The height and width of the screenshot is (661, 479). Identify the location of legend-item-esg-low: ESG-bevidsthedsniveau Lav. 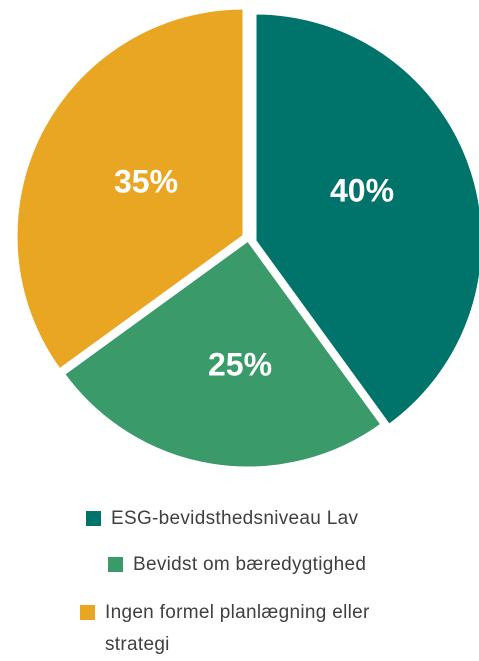
(222, 519).